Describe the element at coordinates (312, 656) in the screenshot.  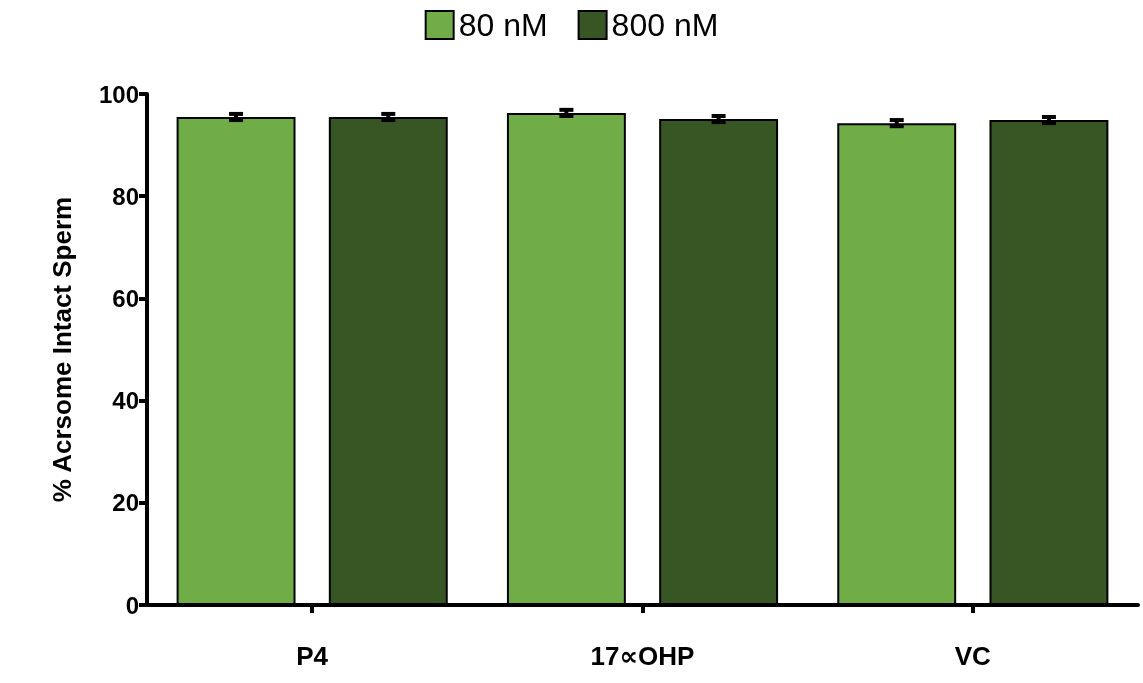
I see `x-tick-label: P4` at that location.